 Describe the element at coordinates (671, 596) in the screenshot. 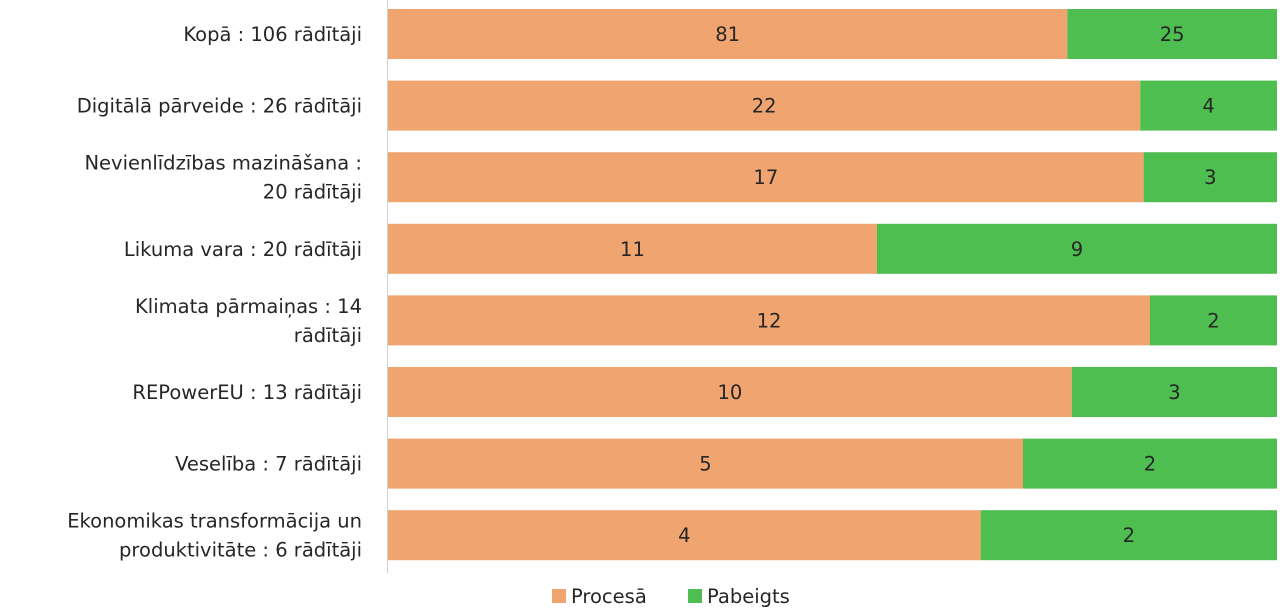

I see `legend: Procesā Pabeigts` at that location.